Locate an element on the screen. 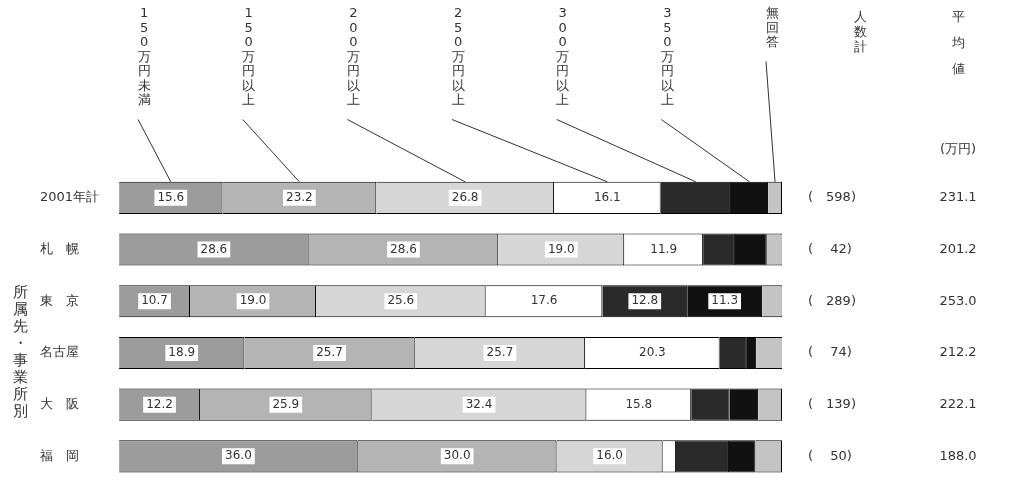  text: ( 289) is located at coordinates (832, 300).